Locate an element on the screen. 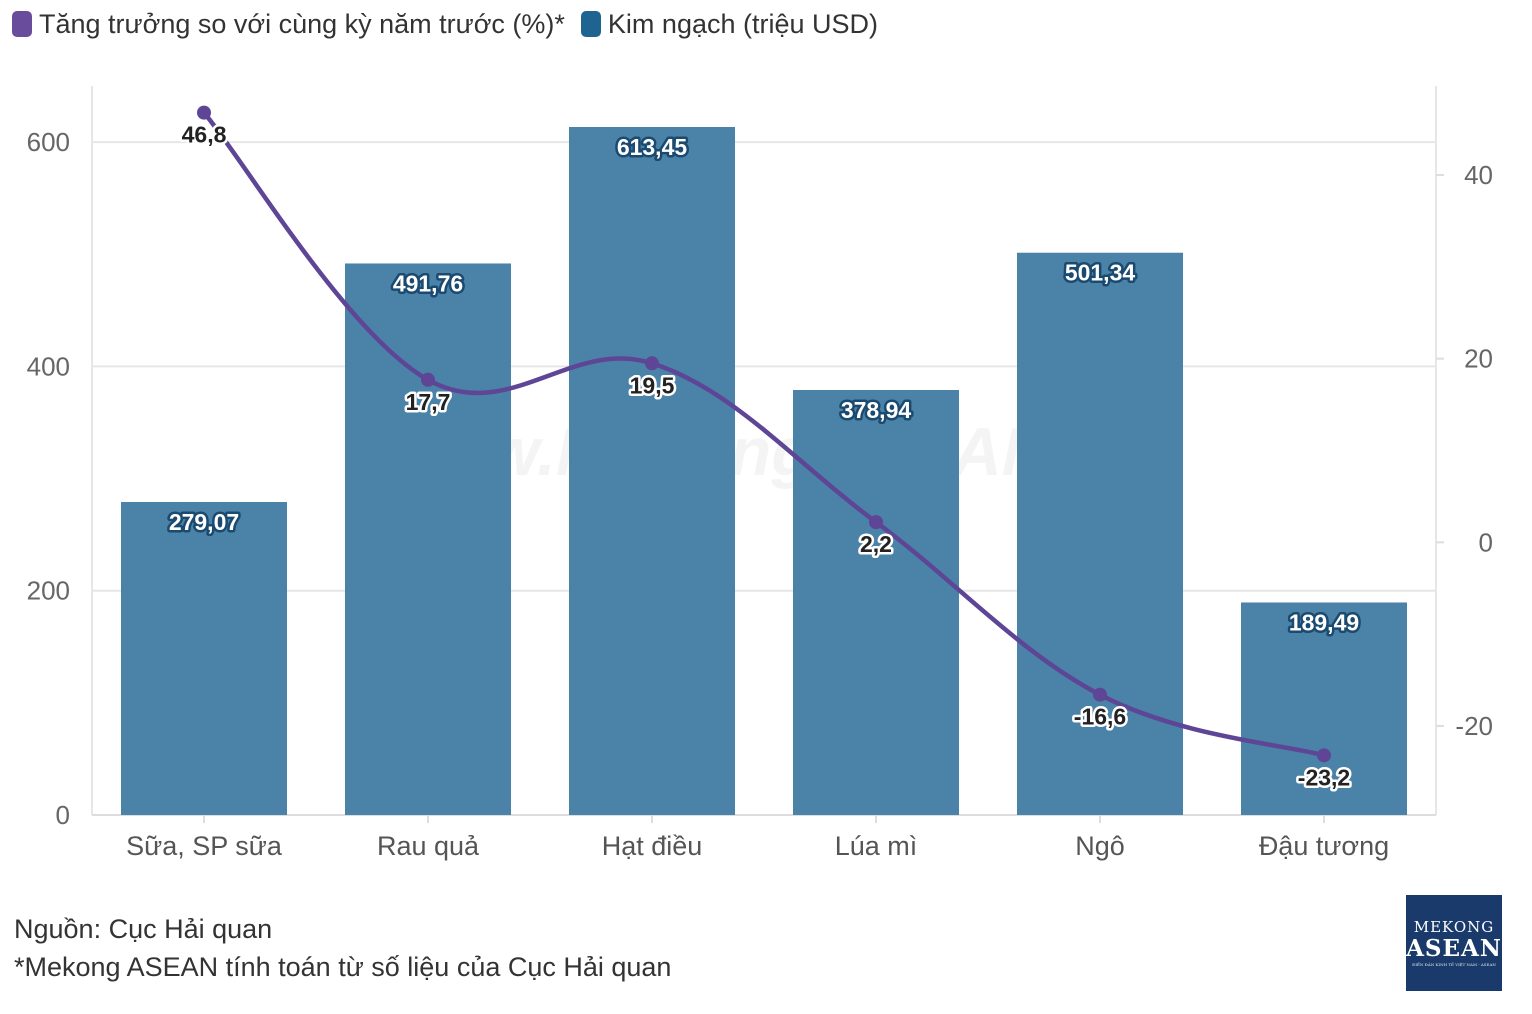  y-right-tick-label: 20 is located at coordinates (1478, 359).